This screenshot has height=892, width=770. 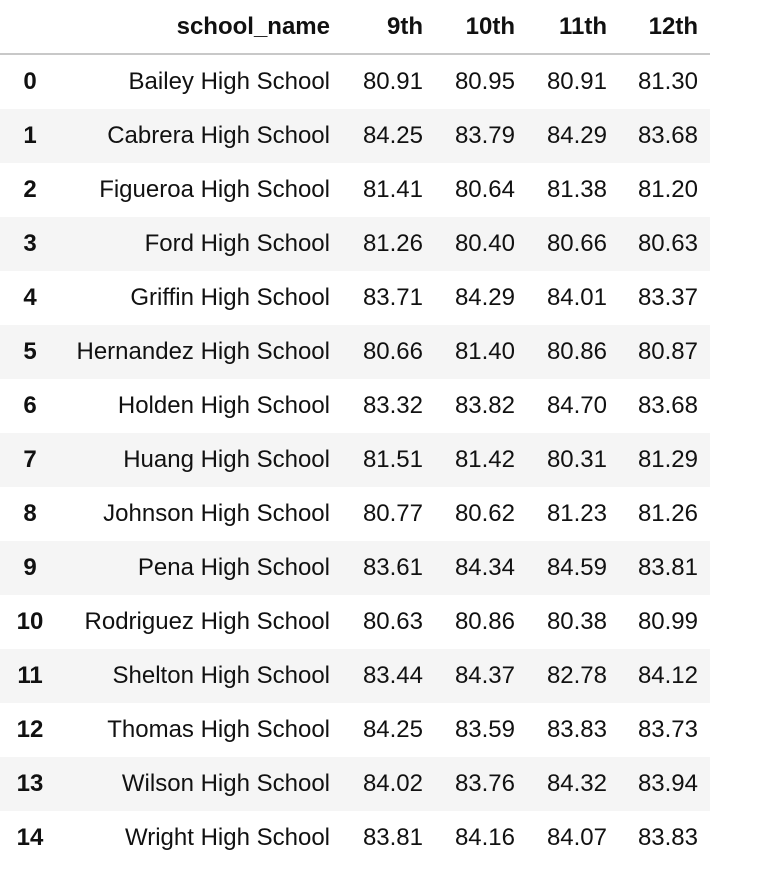 I want to click on cell-12th: 81.26, so click(x=667, y=513).